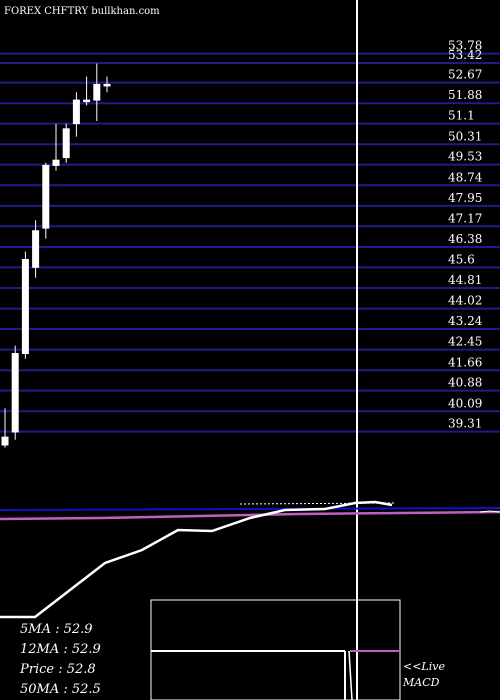 Image resolution: width=500 pixels, height=700 pixels. What do you see at coordinates (465, 383) in the screenshot?
I see `y-tick-label: 40.88` at bounding box center [465, 383].